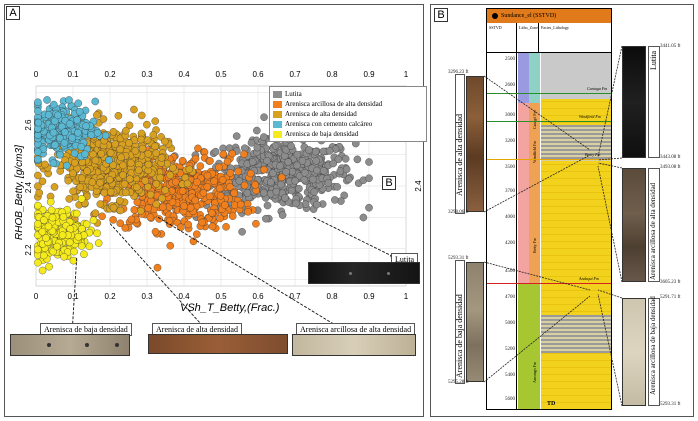 The image size is (698, 421). Describe the element at coordinates (28, 250) in the screenshot. I see `y-tick-label: 2.2` at that location.